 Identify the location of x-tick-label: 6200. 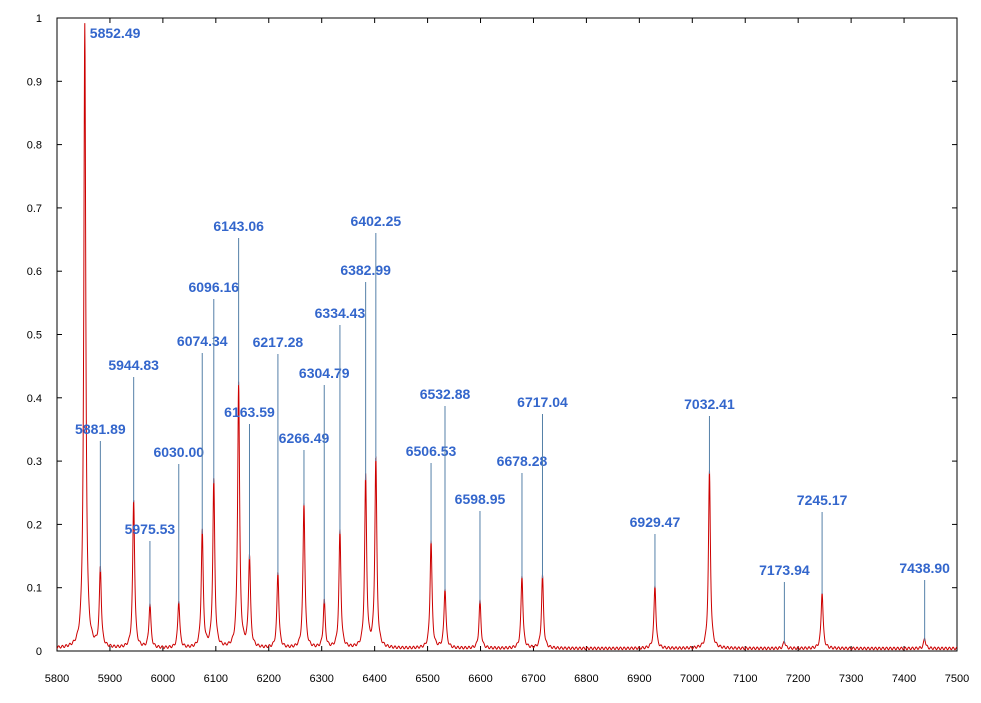
(269, 679).